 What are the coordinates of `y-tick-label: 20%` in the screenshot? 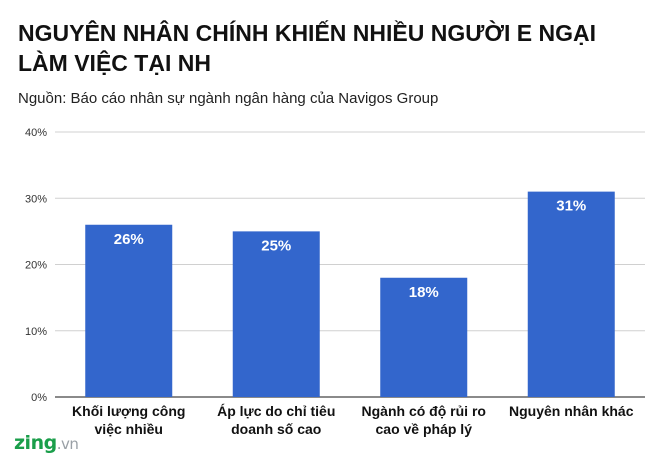 It's located at (36, 266).